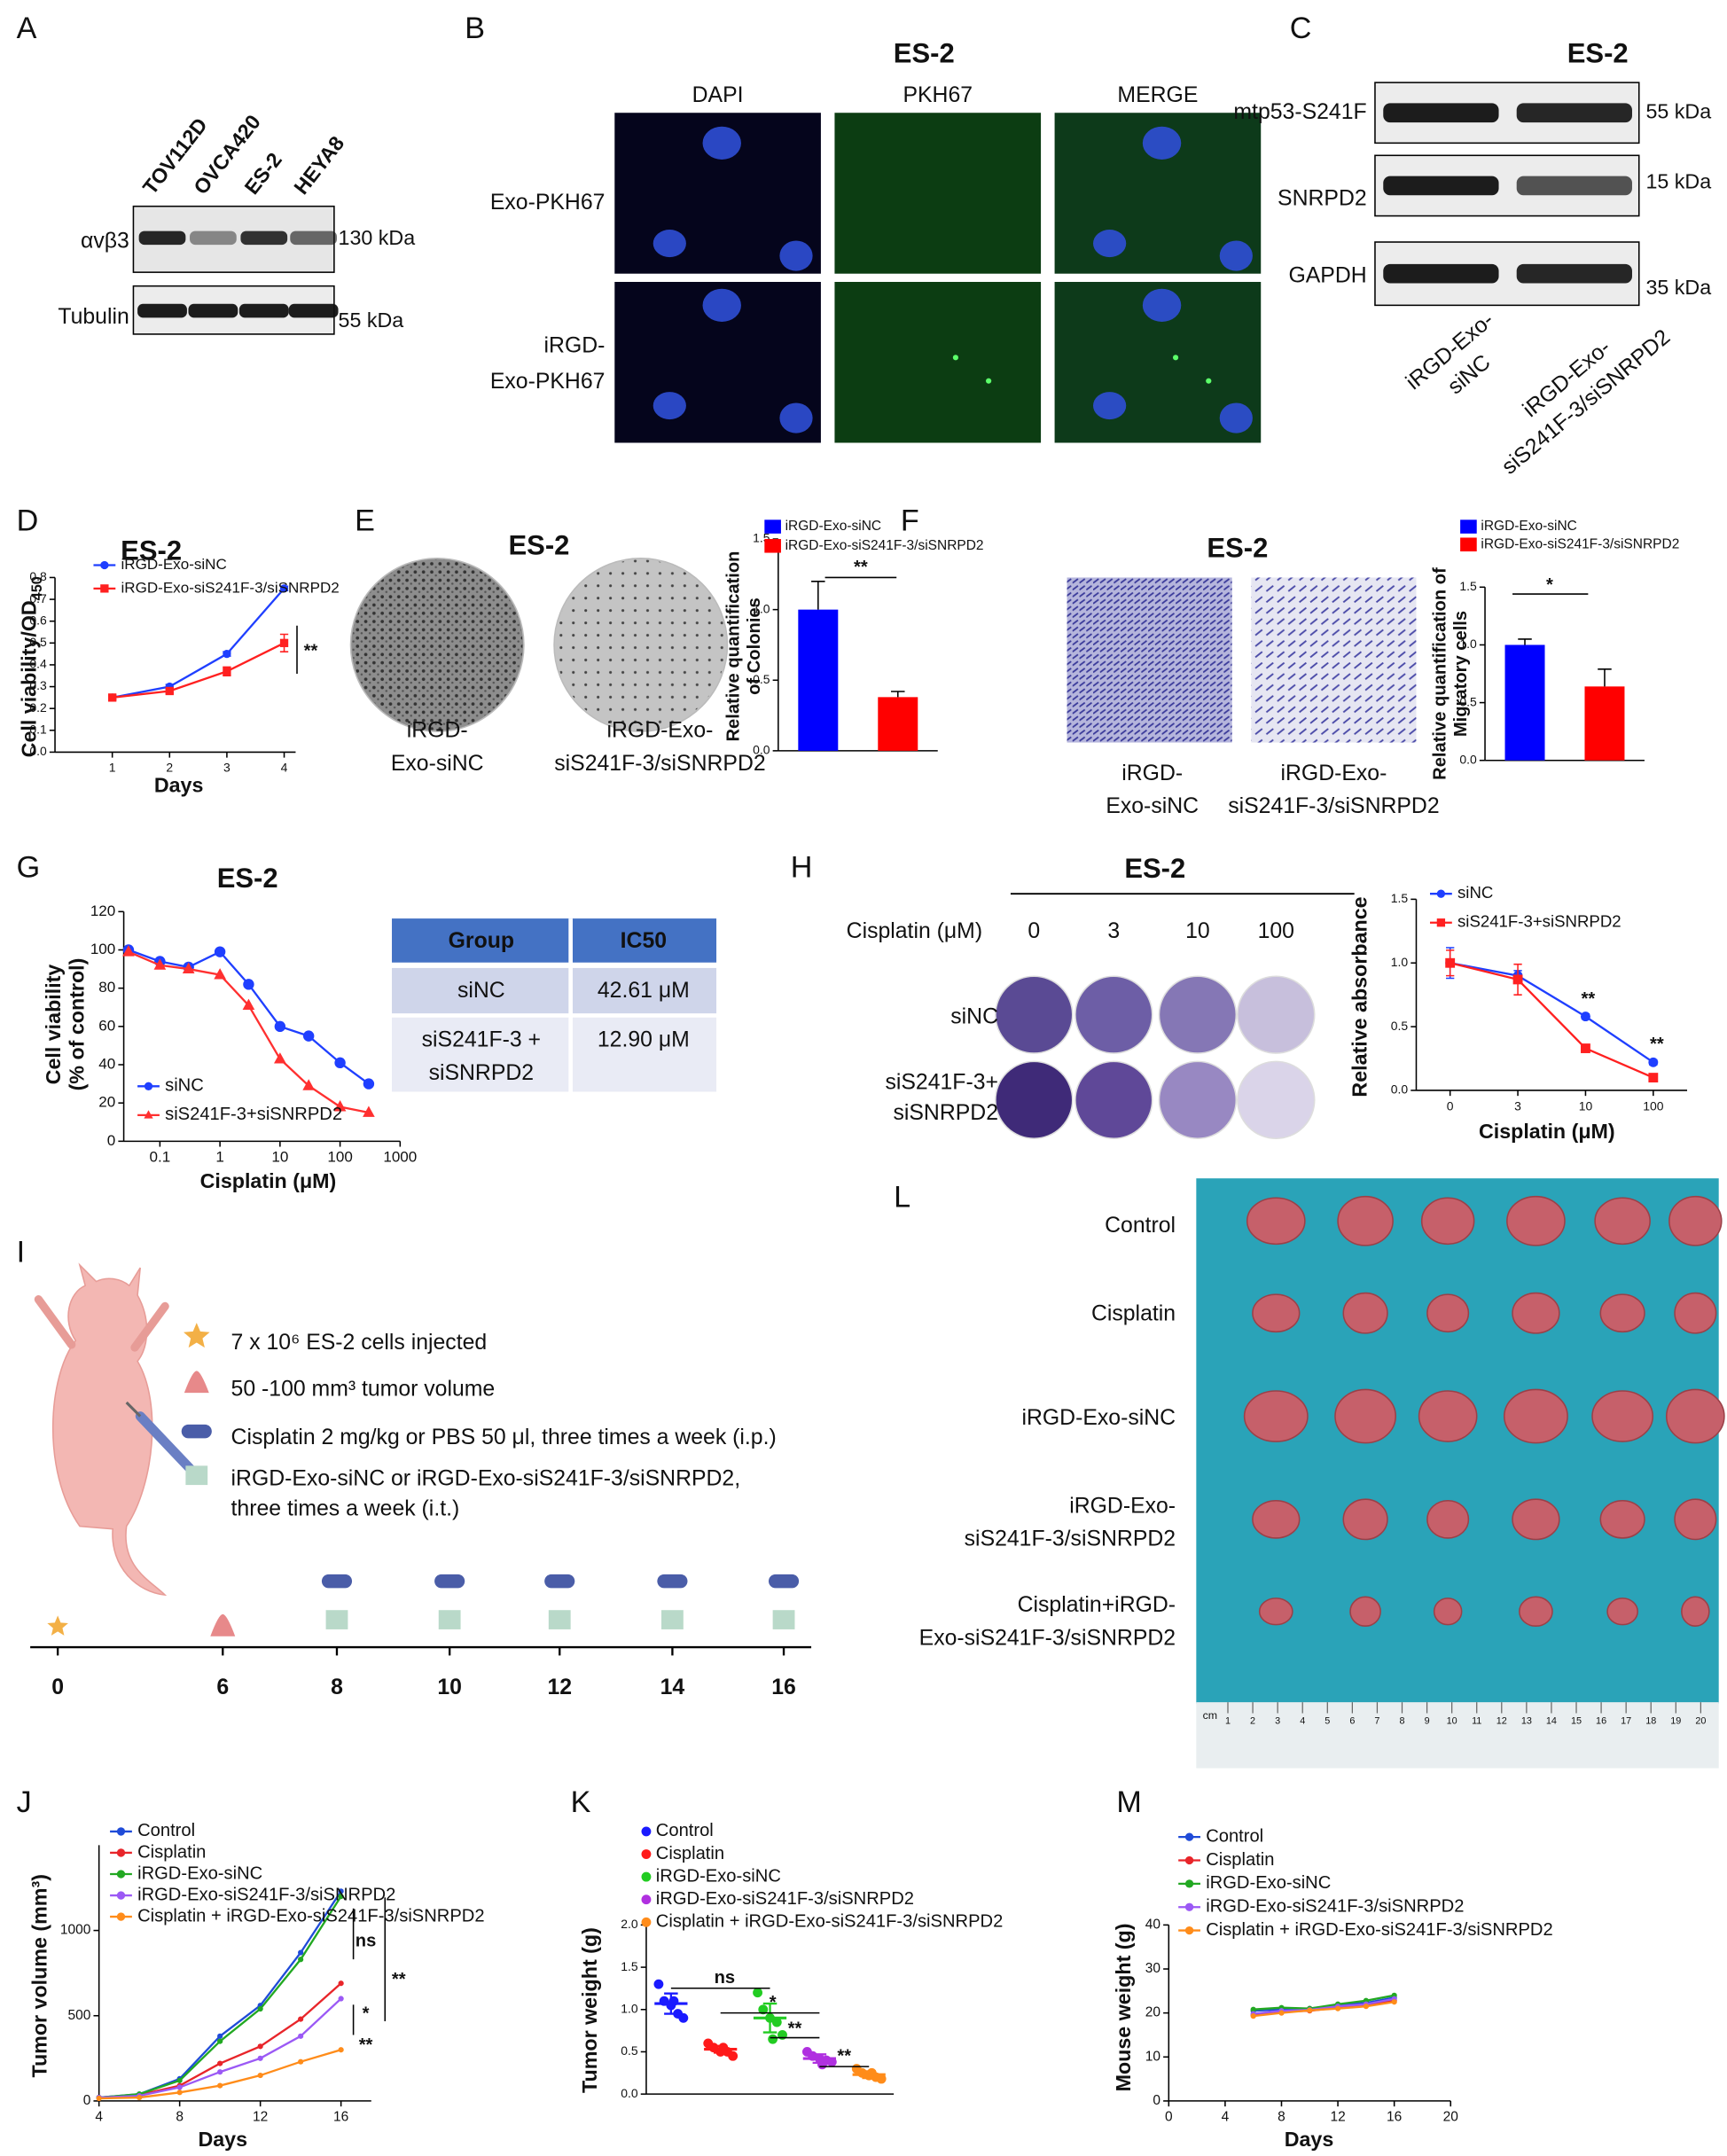  Describe the element at coordinates (554, 990) in the screenshot. I see `table-row` at that location.